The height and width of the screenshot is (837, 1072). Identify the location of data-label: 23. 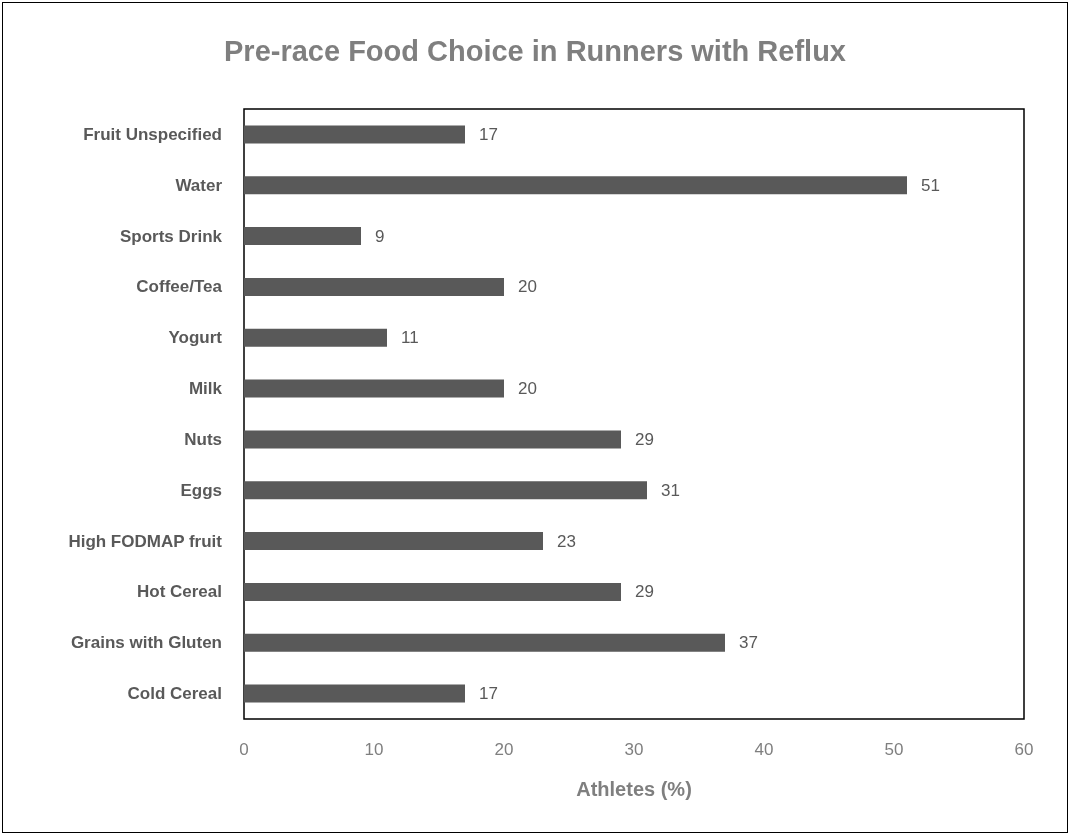
(566, 541).